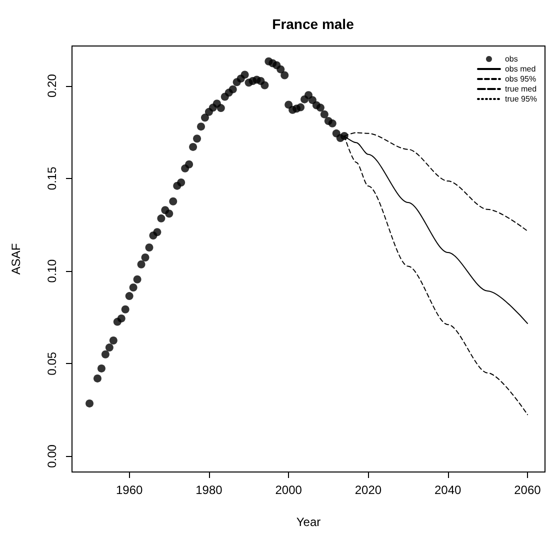 The image size is (550, 543). What do you see at coordinates (52, 178) in the screenshot?
I see `y-tick-label: 0.15` at bounding box center [52, 178].